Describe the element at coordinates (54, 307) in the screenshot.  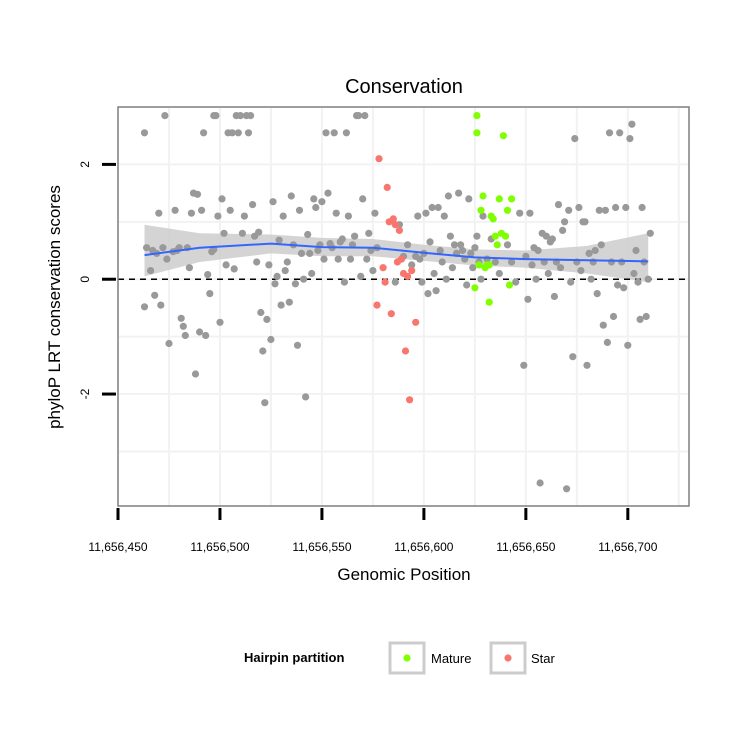
I see `y-axis-label: phyloP LRT conservation scores` at that location.